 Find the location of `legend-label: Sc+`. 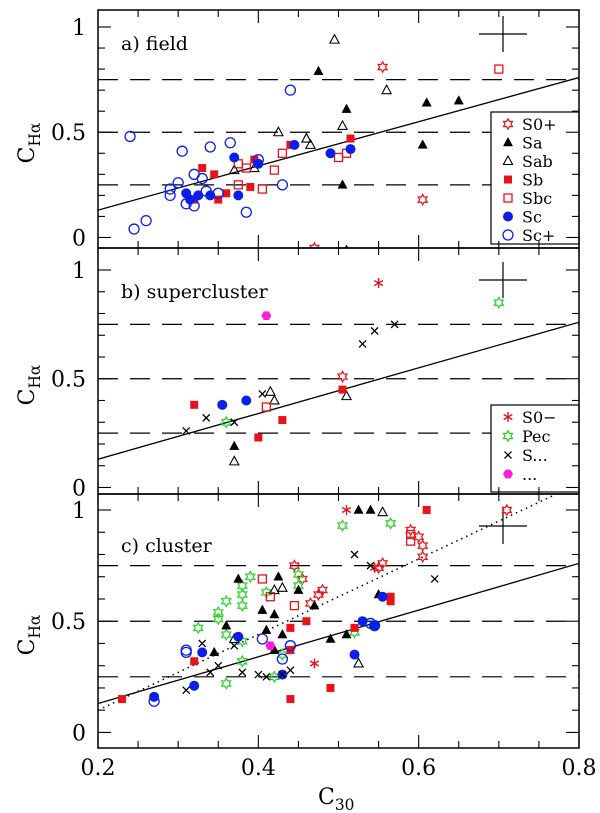

legend-label: Sc+ is located at coordinates (538, 235).